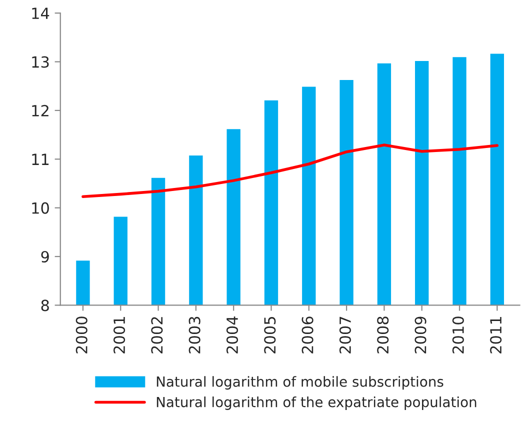 Image resolution: width=525 pixels, height=436 pixels. Describe the element at coordinates (194, 335) in the screenshot. I see `x-tick-label: 2003` at that location.